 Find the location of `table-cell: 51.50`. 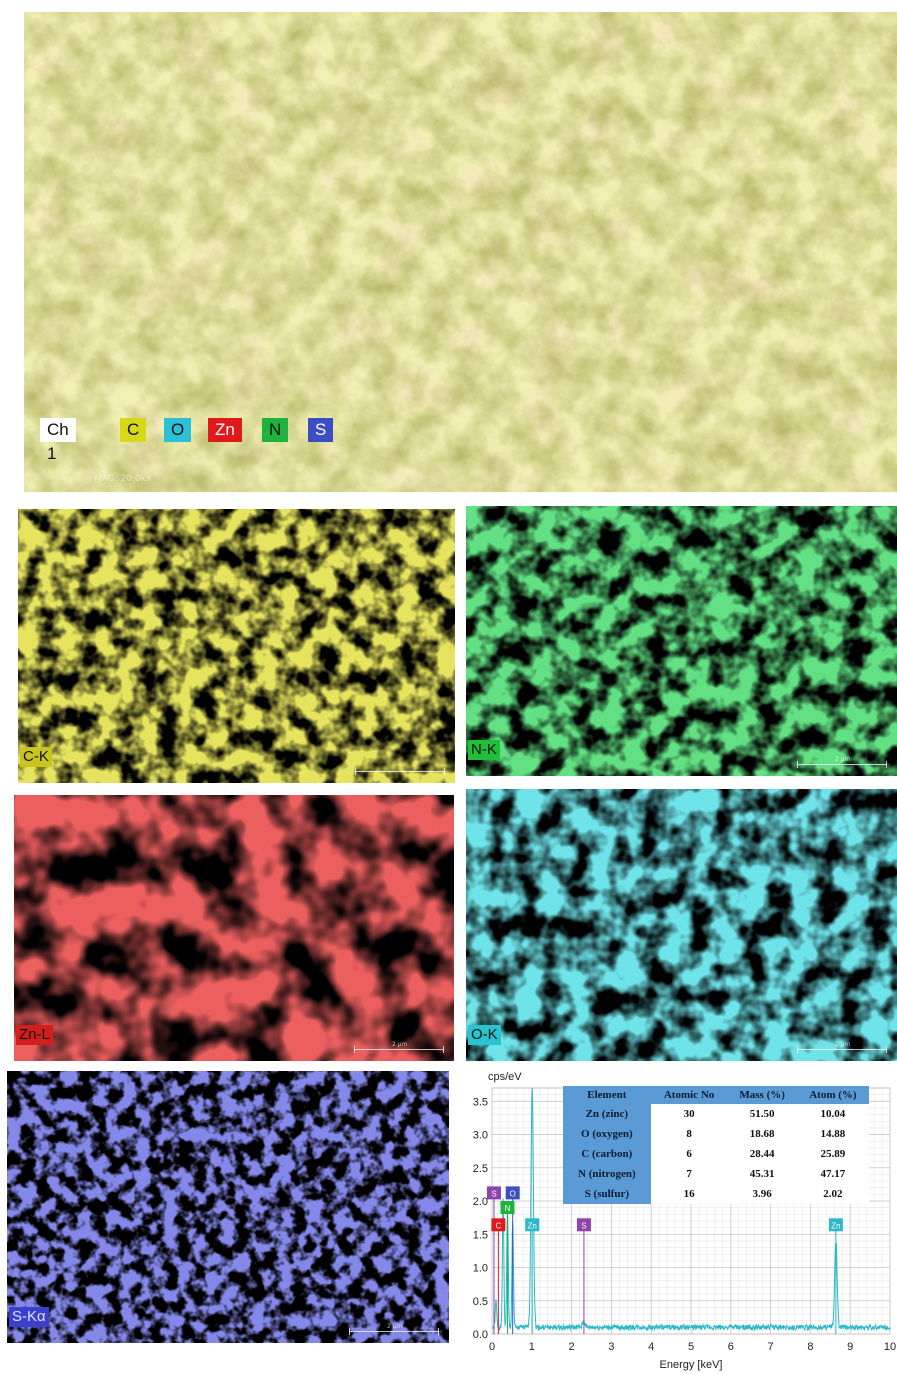

table-cell: 51.50 is located at coordinates (762, 1114).